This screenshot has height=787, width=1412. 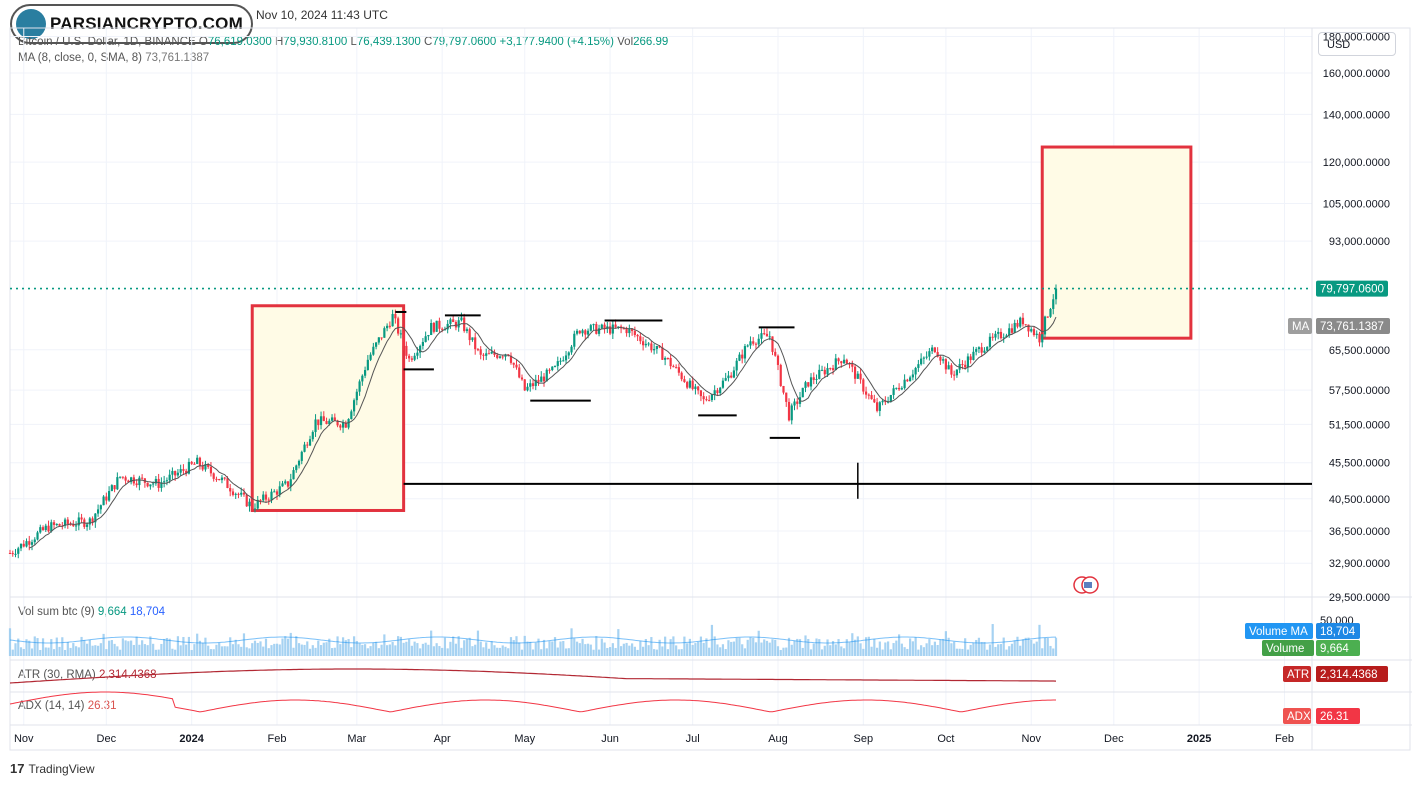 I want to click on y-tick-label: 140,000.0000, so click(x=1356, y=115).